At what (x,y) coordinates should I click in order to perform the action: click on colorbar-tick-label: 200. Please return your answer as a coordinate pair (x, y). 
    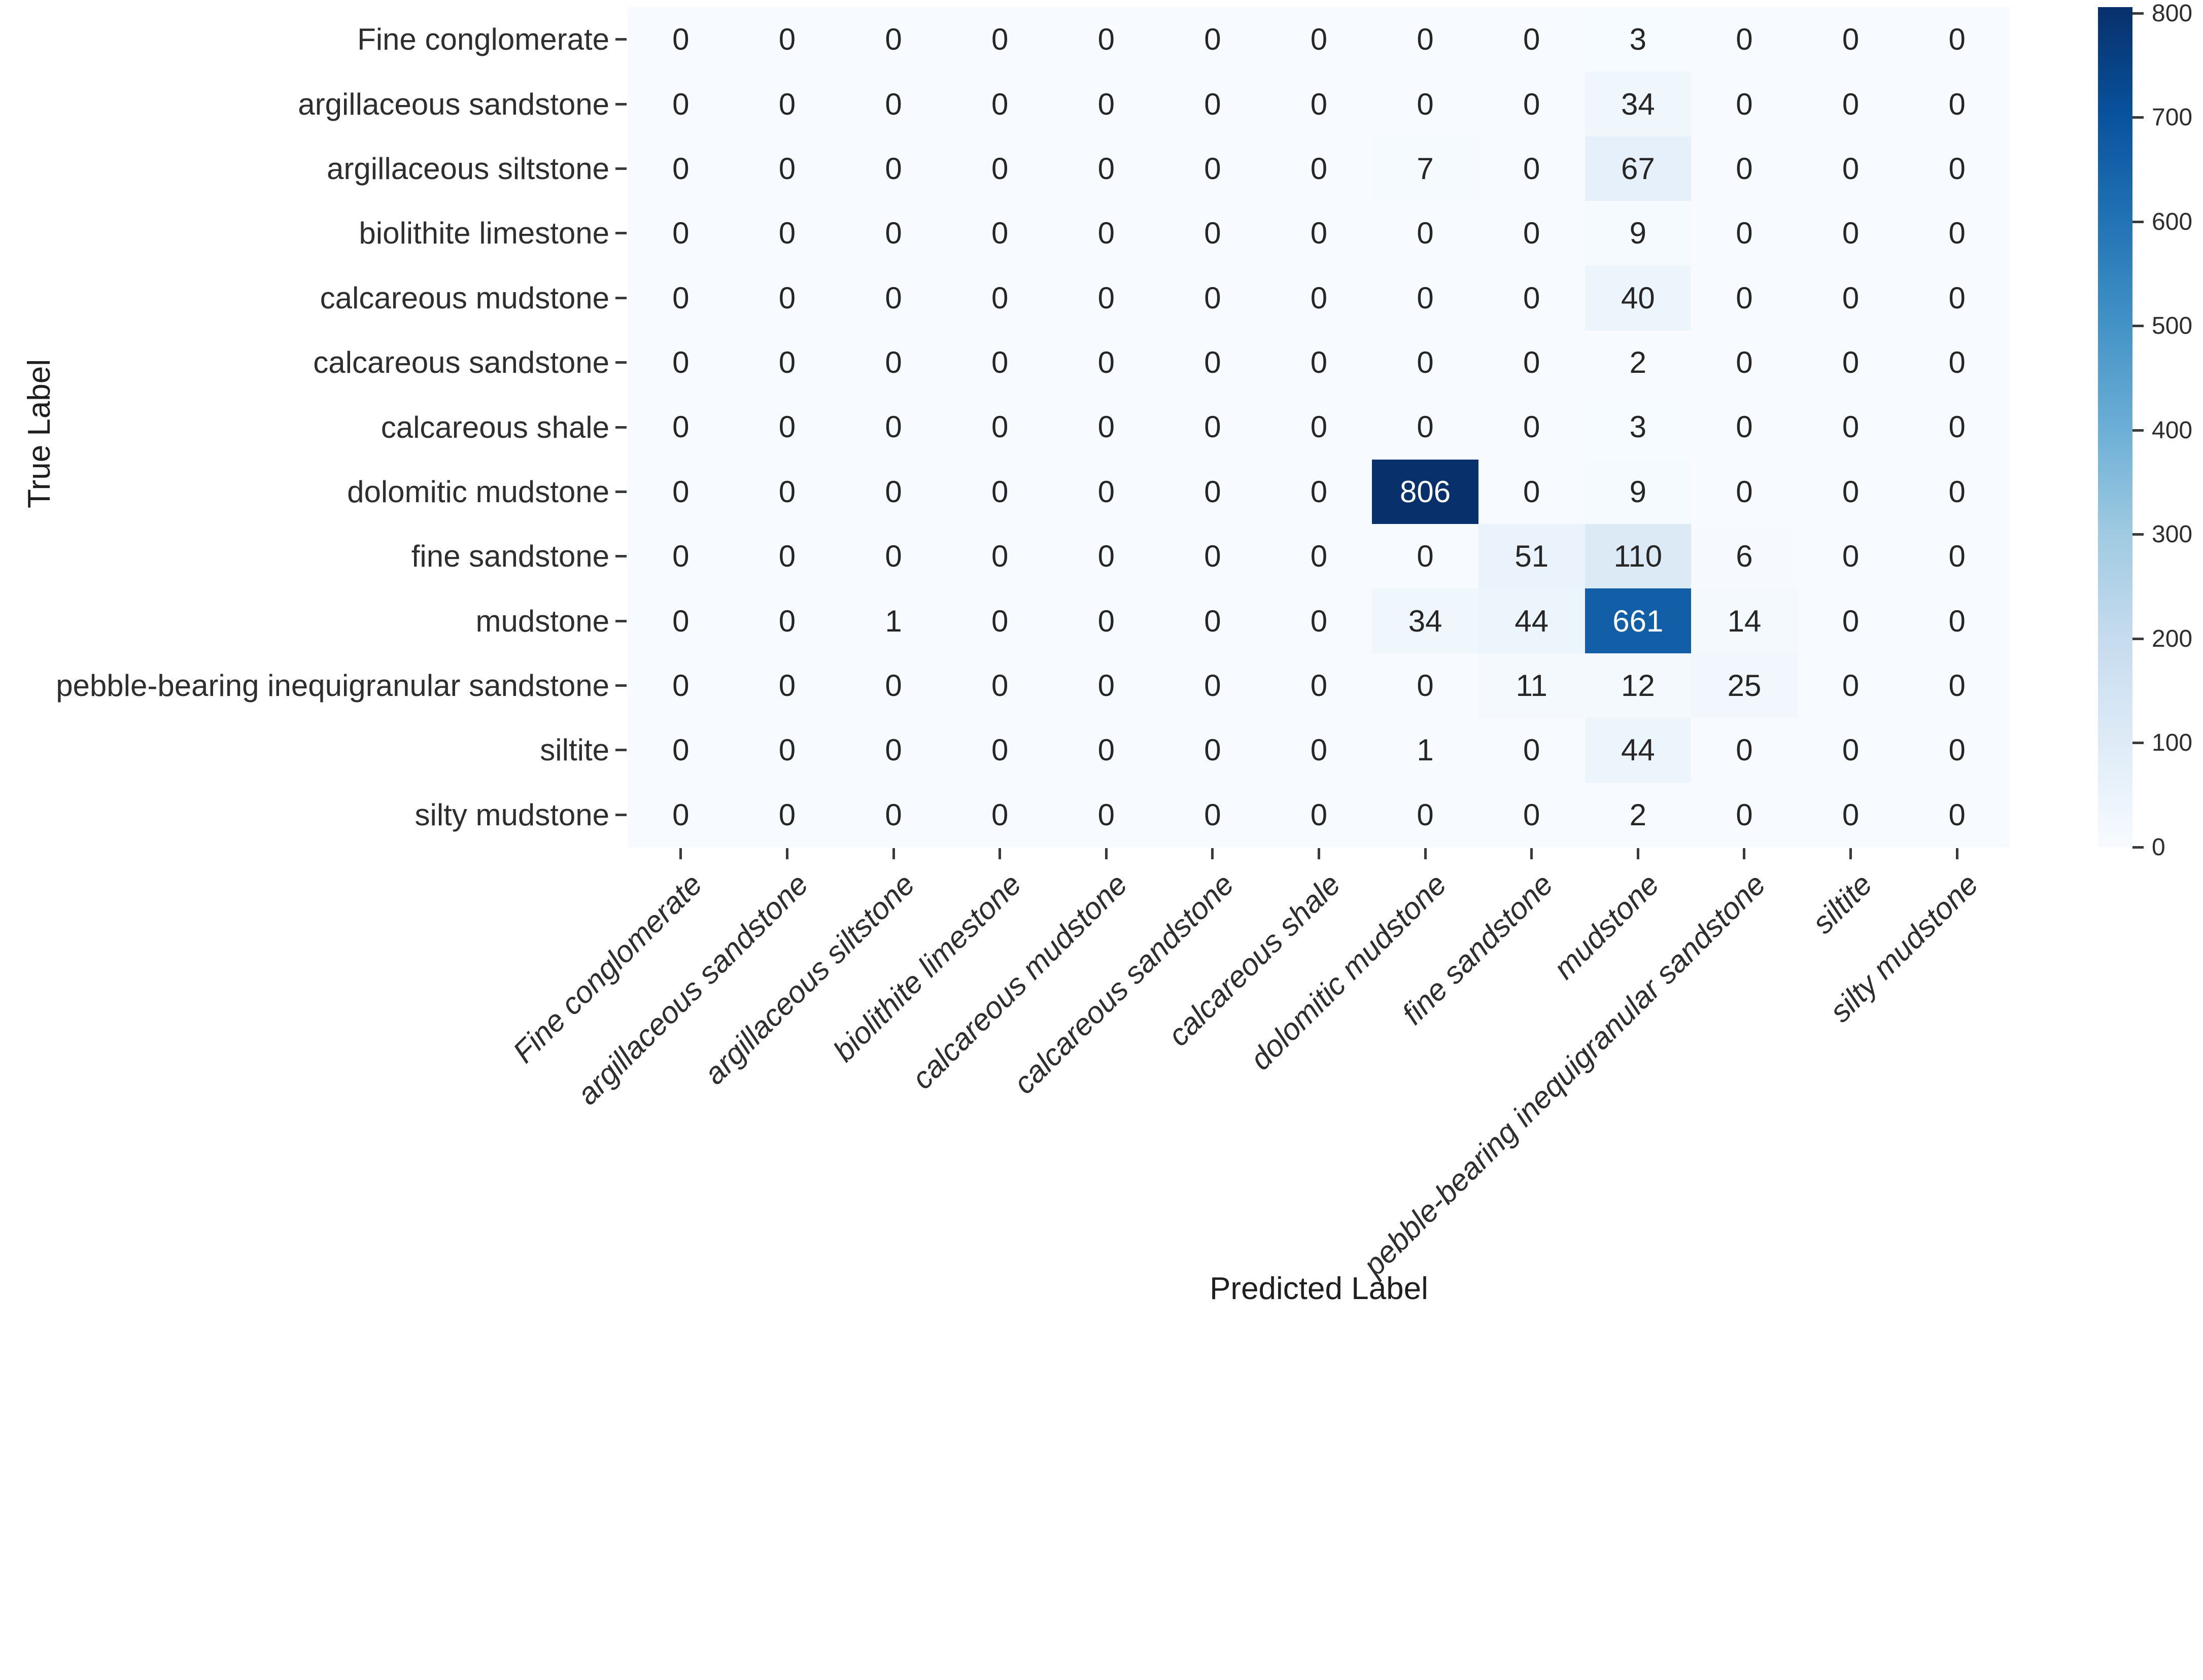
    Looking at the image, I should click on (2172, 639).